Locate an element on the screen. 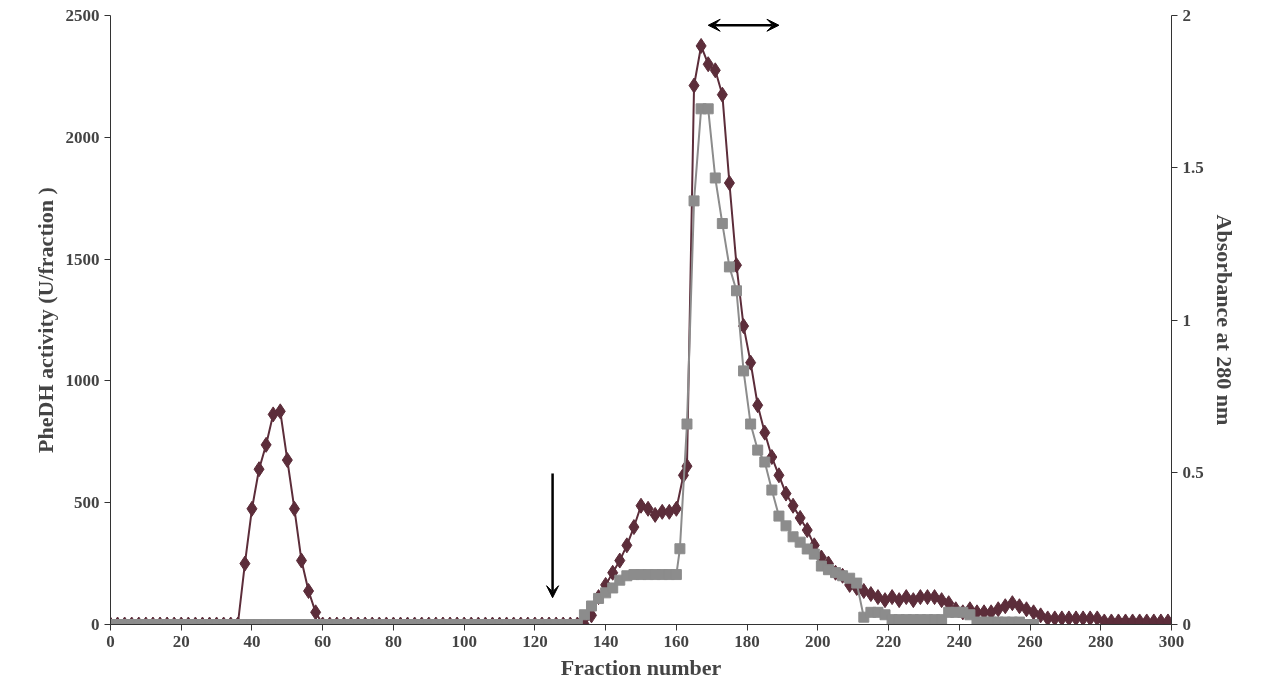 The height and width of the screenshot is (694, 1281). y2-tick-label: 1.5 is located at coordinates (1193, 168).